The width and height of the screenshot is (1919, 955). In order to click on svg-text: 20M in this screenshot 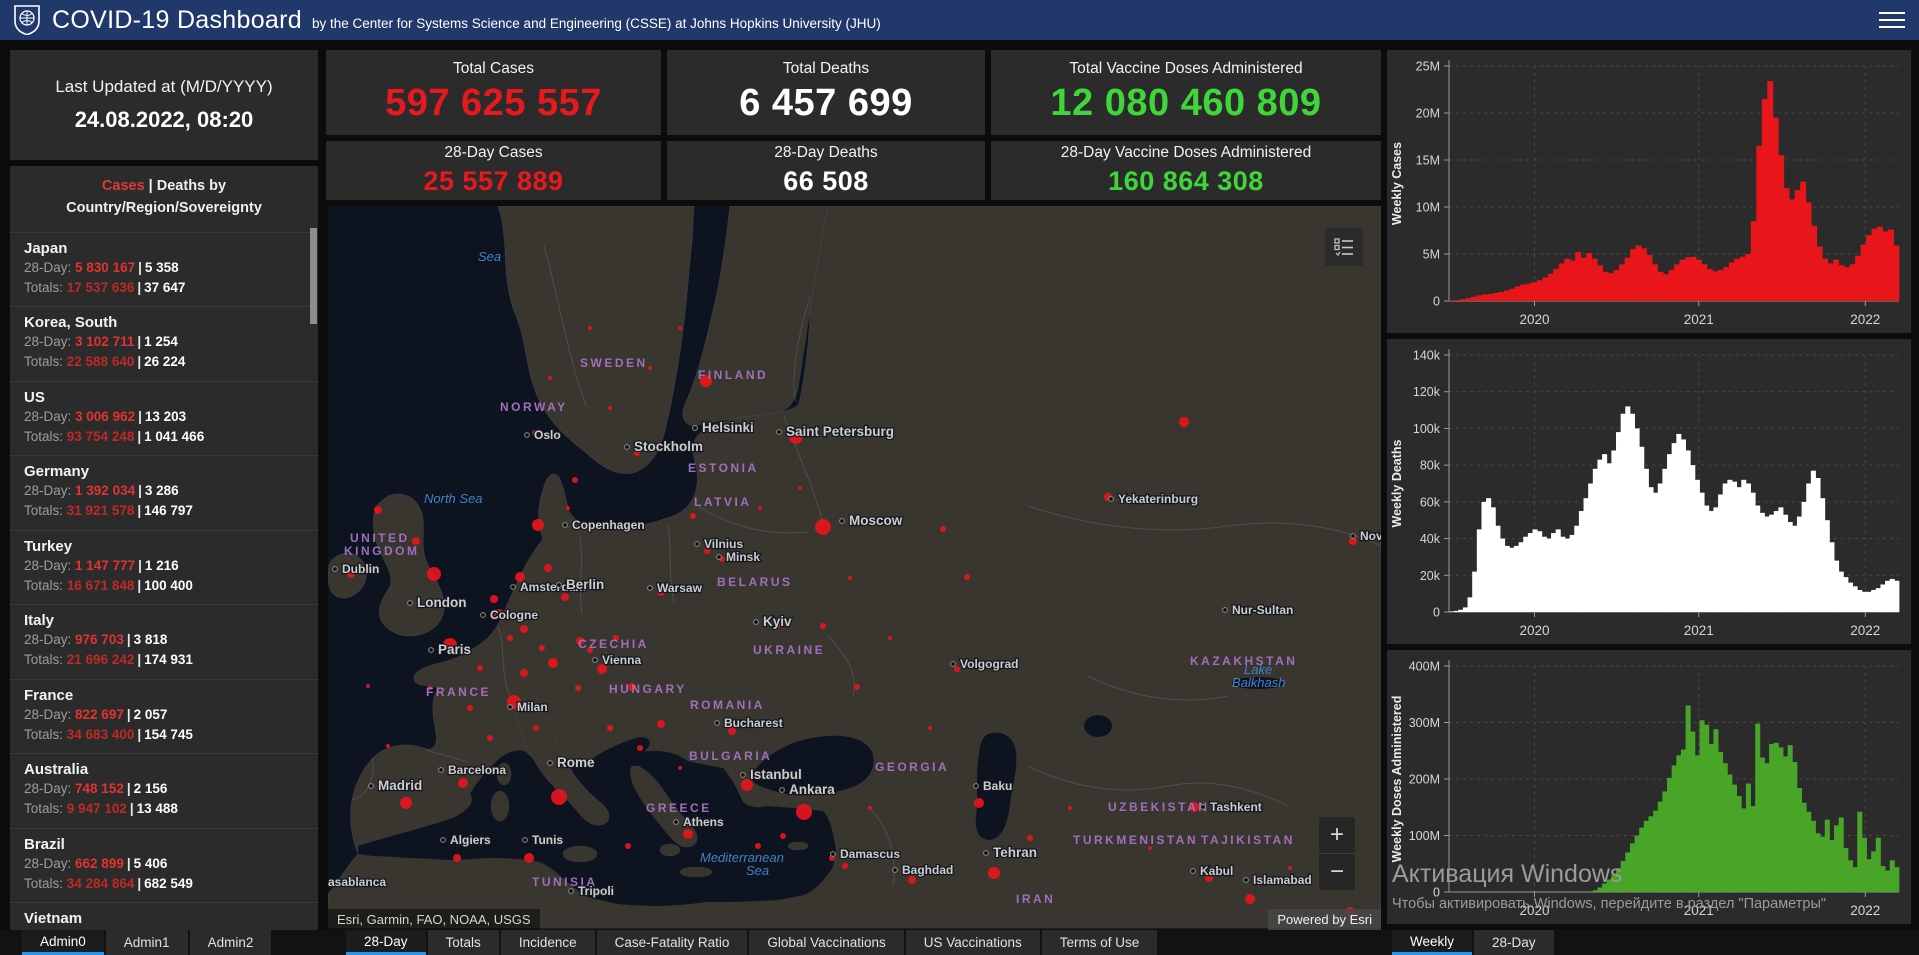, I will do `click(1428, 114)`.